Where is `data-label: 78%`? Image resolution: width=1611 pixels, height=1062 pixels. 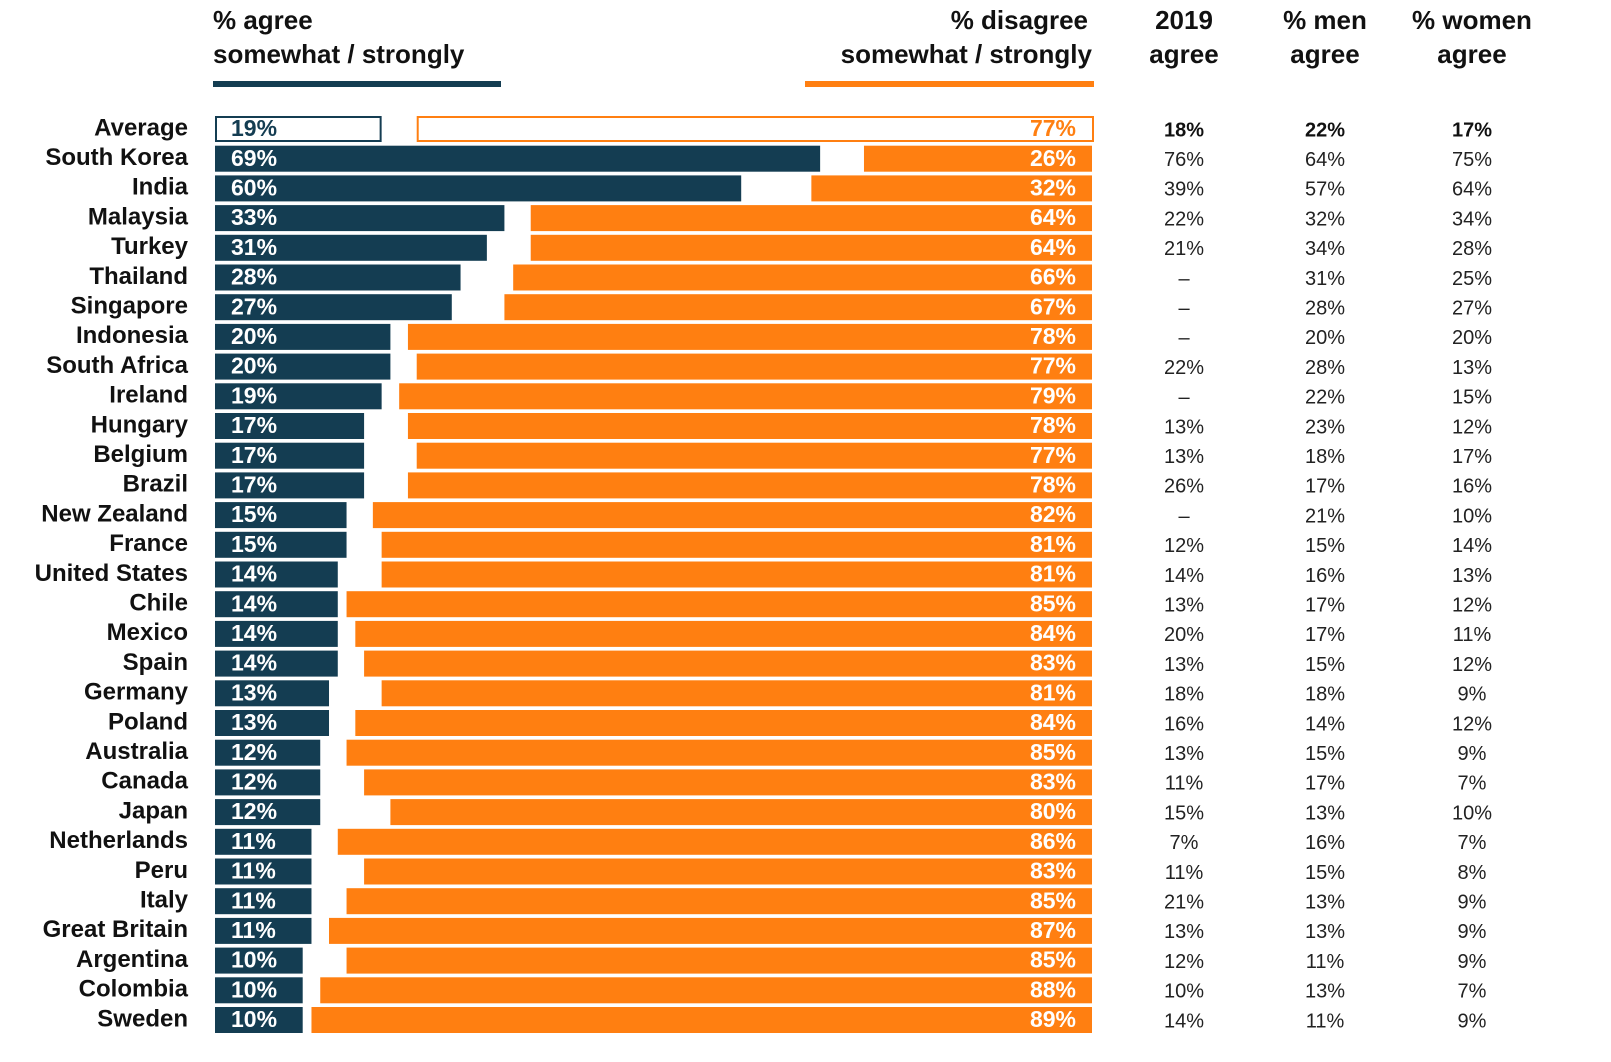 data-label: 78% is located at coordinates (1053, 425).